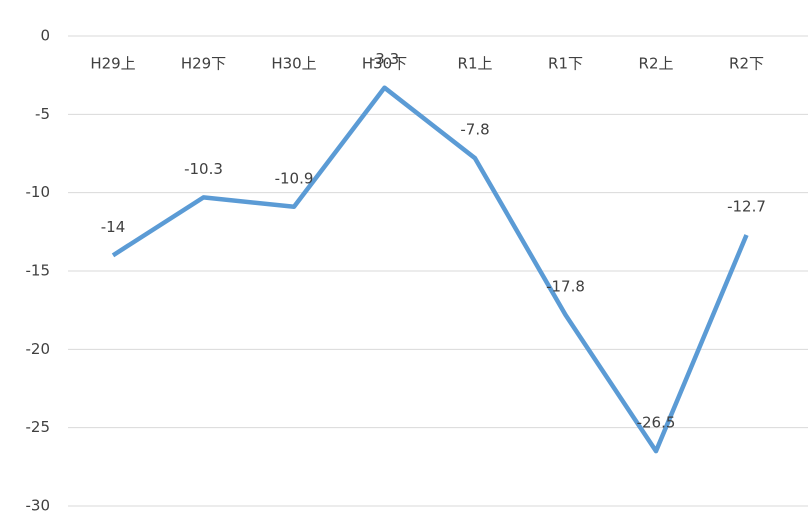 This screenshot has height=522, width=808. I want to click on y-tick-label: -15, so click(38, 271).